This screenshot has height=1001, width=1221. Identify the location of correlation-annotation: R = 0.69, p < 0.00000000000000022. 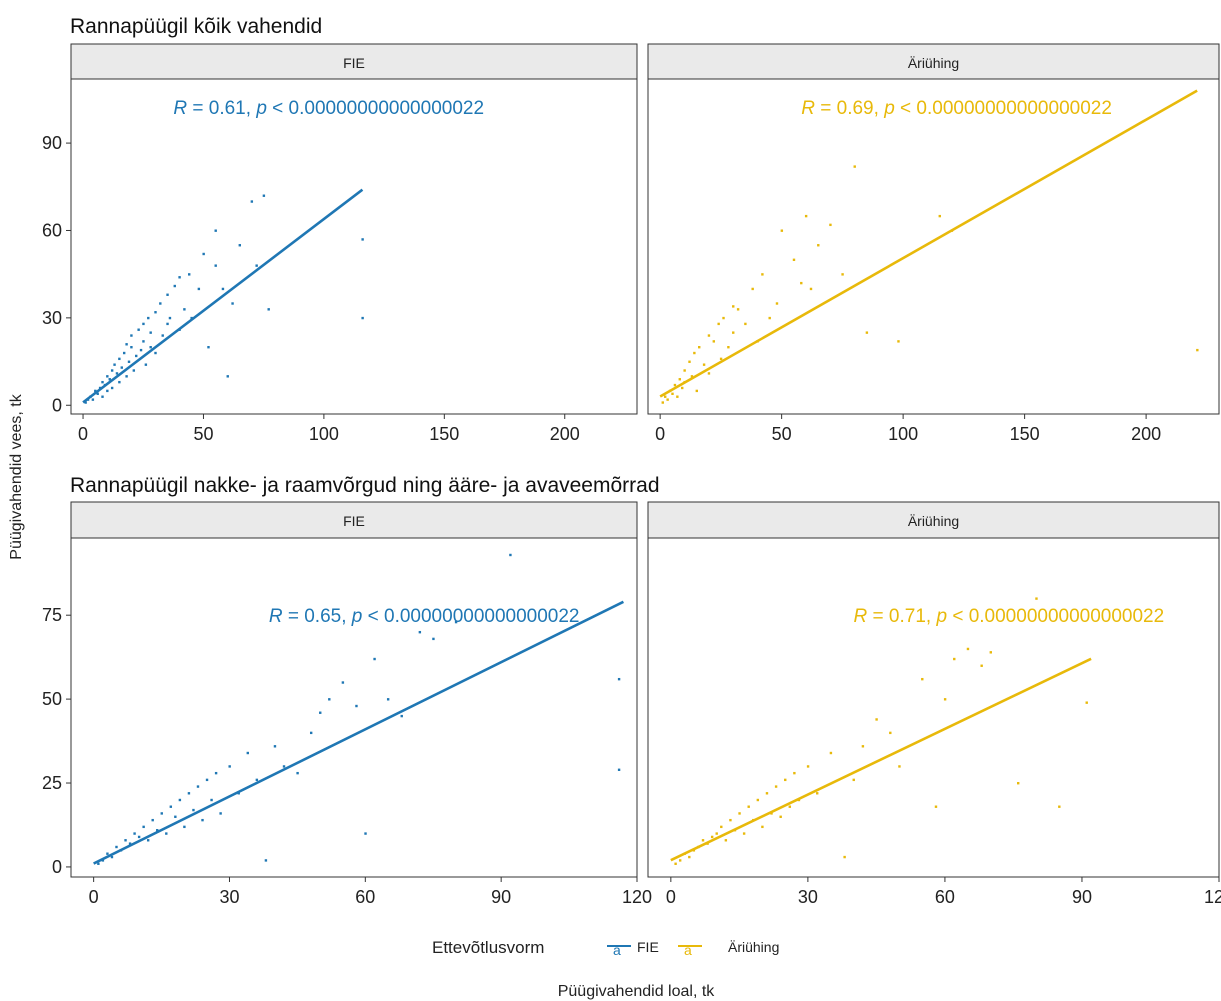
(956, 108).